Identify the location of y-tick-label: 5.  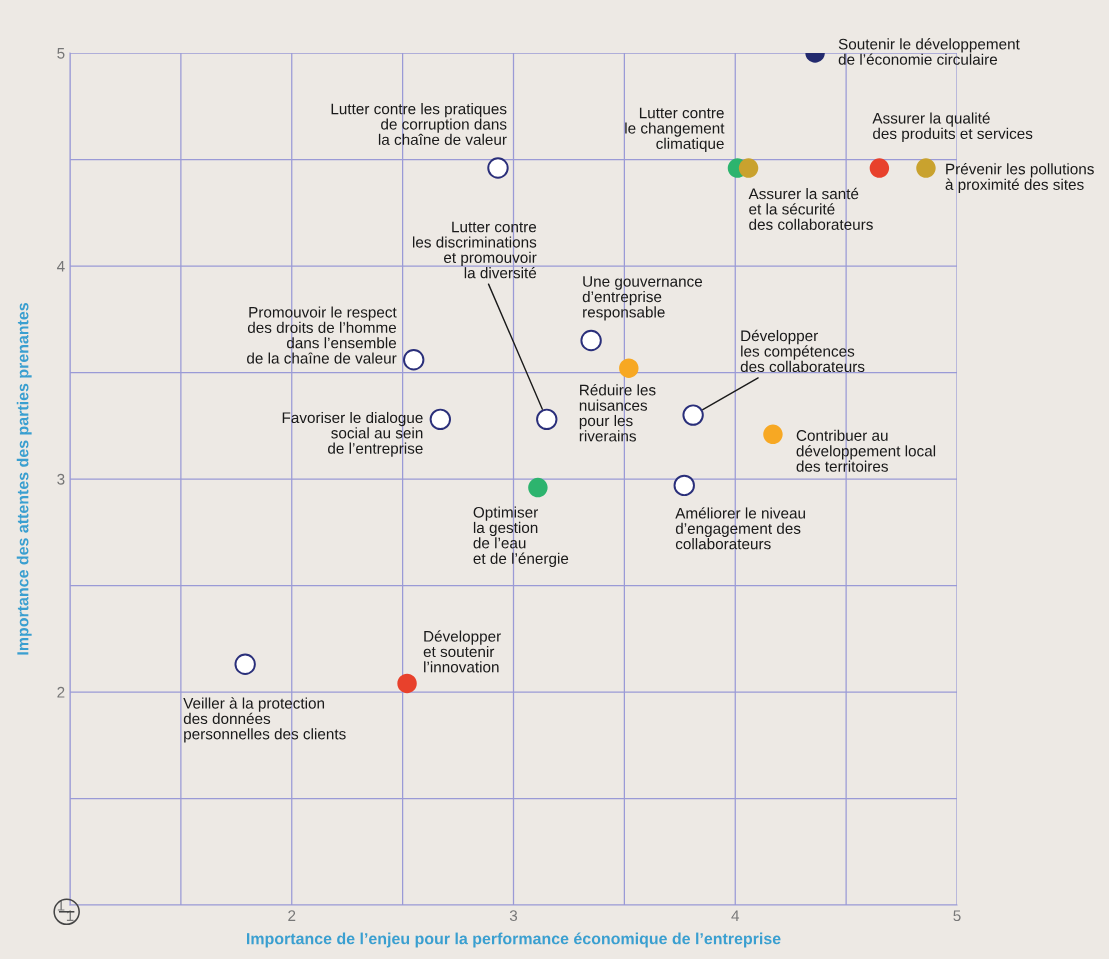
(61, 53).